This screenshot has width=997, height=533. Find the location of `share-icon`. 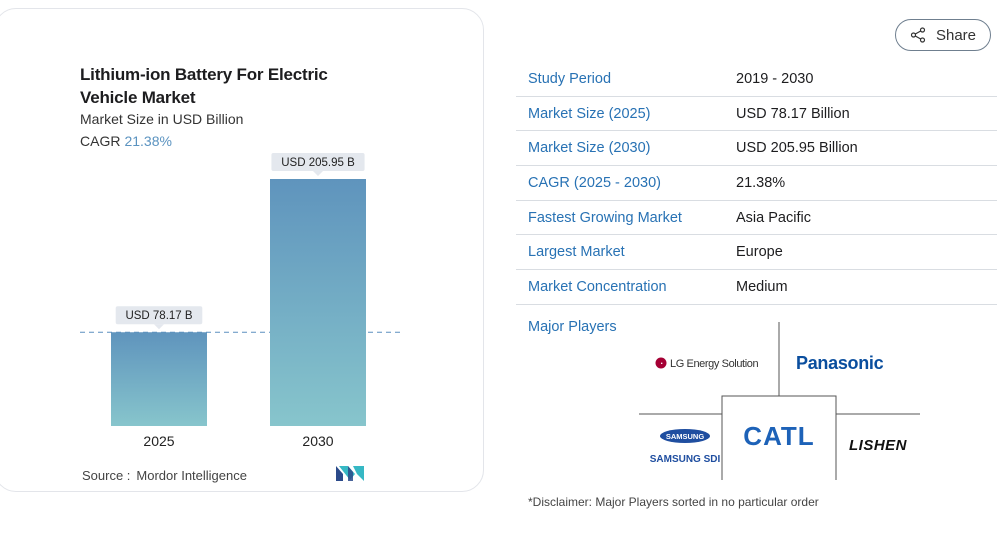

share-icon is located at coordinates (918, 35).